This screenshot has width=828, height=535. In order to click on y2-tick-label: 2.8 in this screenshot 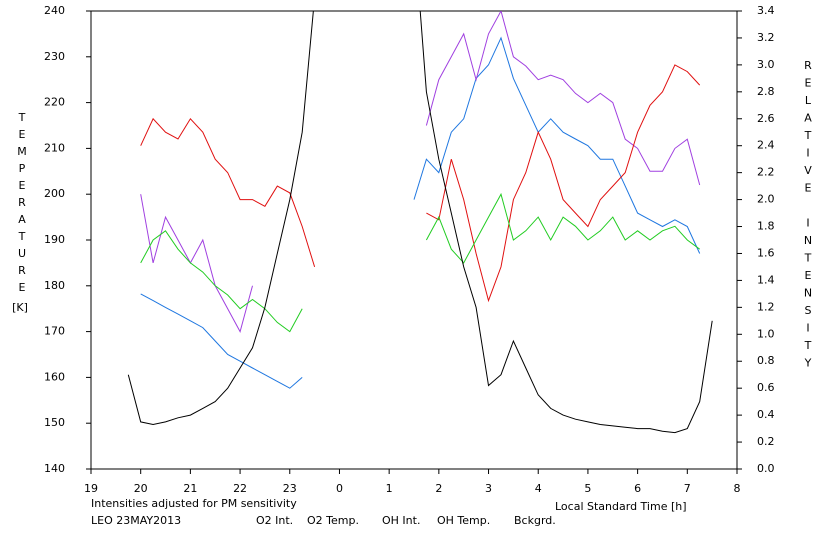, I will do `click(766, 91)`.